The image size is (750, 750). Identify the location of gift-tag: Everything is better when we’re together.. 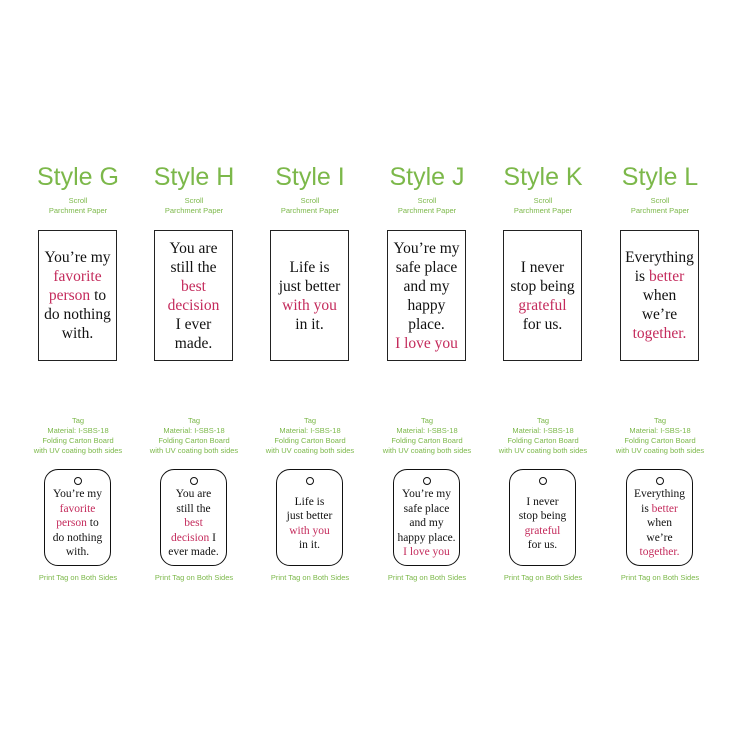
(659, 517).